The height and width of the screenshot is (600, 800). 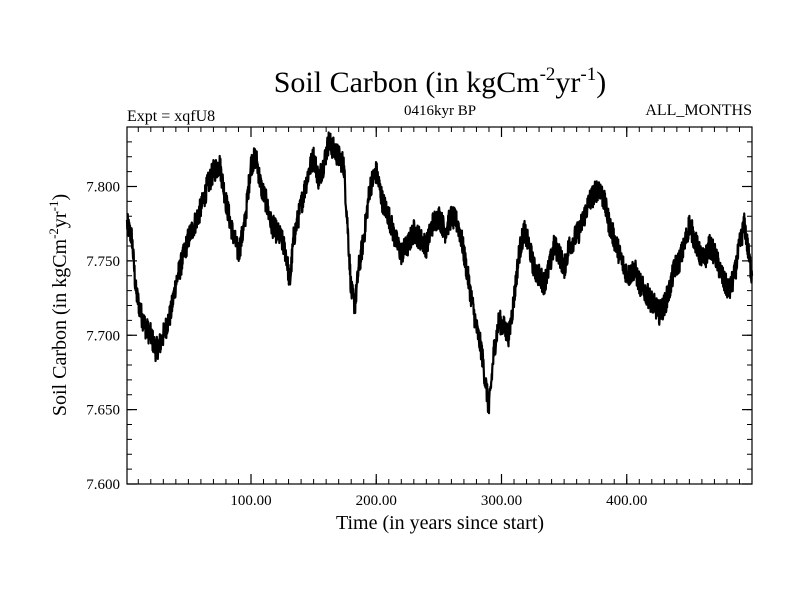 I want to click on x-tick-label: 100.00, so click(x=250, y=501).